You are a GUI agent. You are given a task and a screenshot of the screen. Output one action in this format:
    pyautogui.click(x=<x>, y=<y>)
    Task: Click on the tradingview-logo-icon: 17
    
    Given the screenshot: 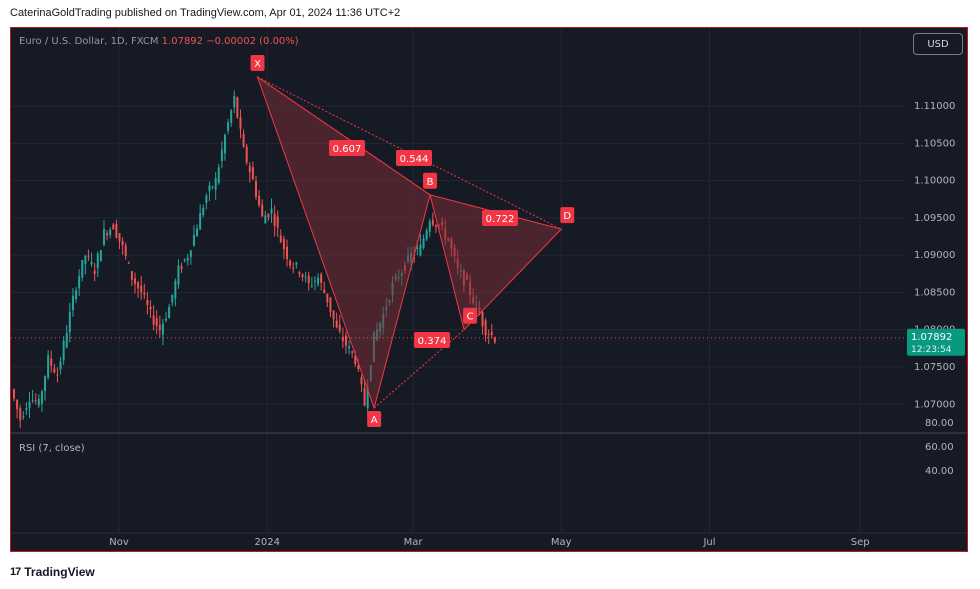 What is the action you would take?
    pyautogui.click(x=15, y=572)
    